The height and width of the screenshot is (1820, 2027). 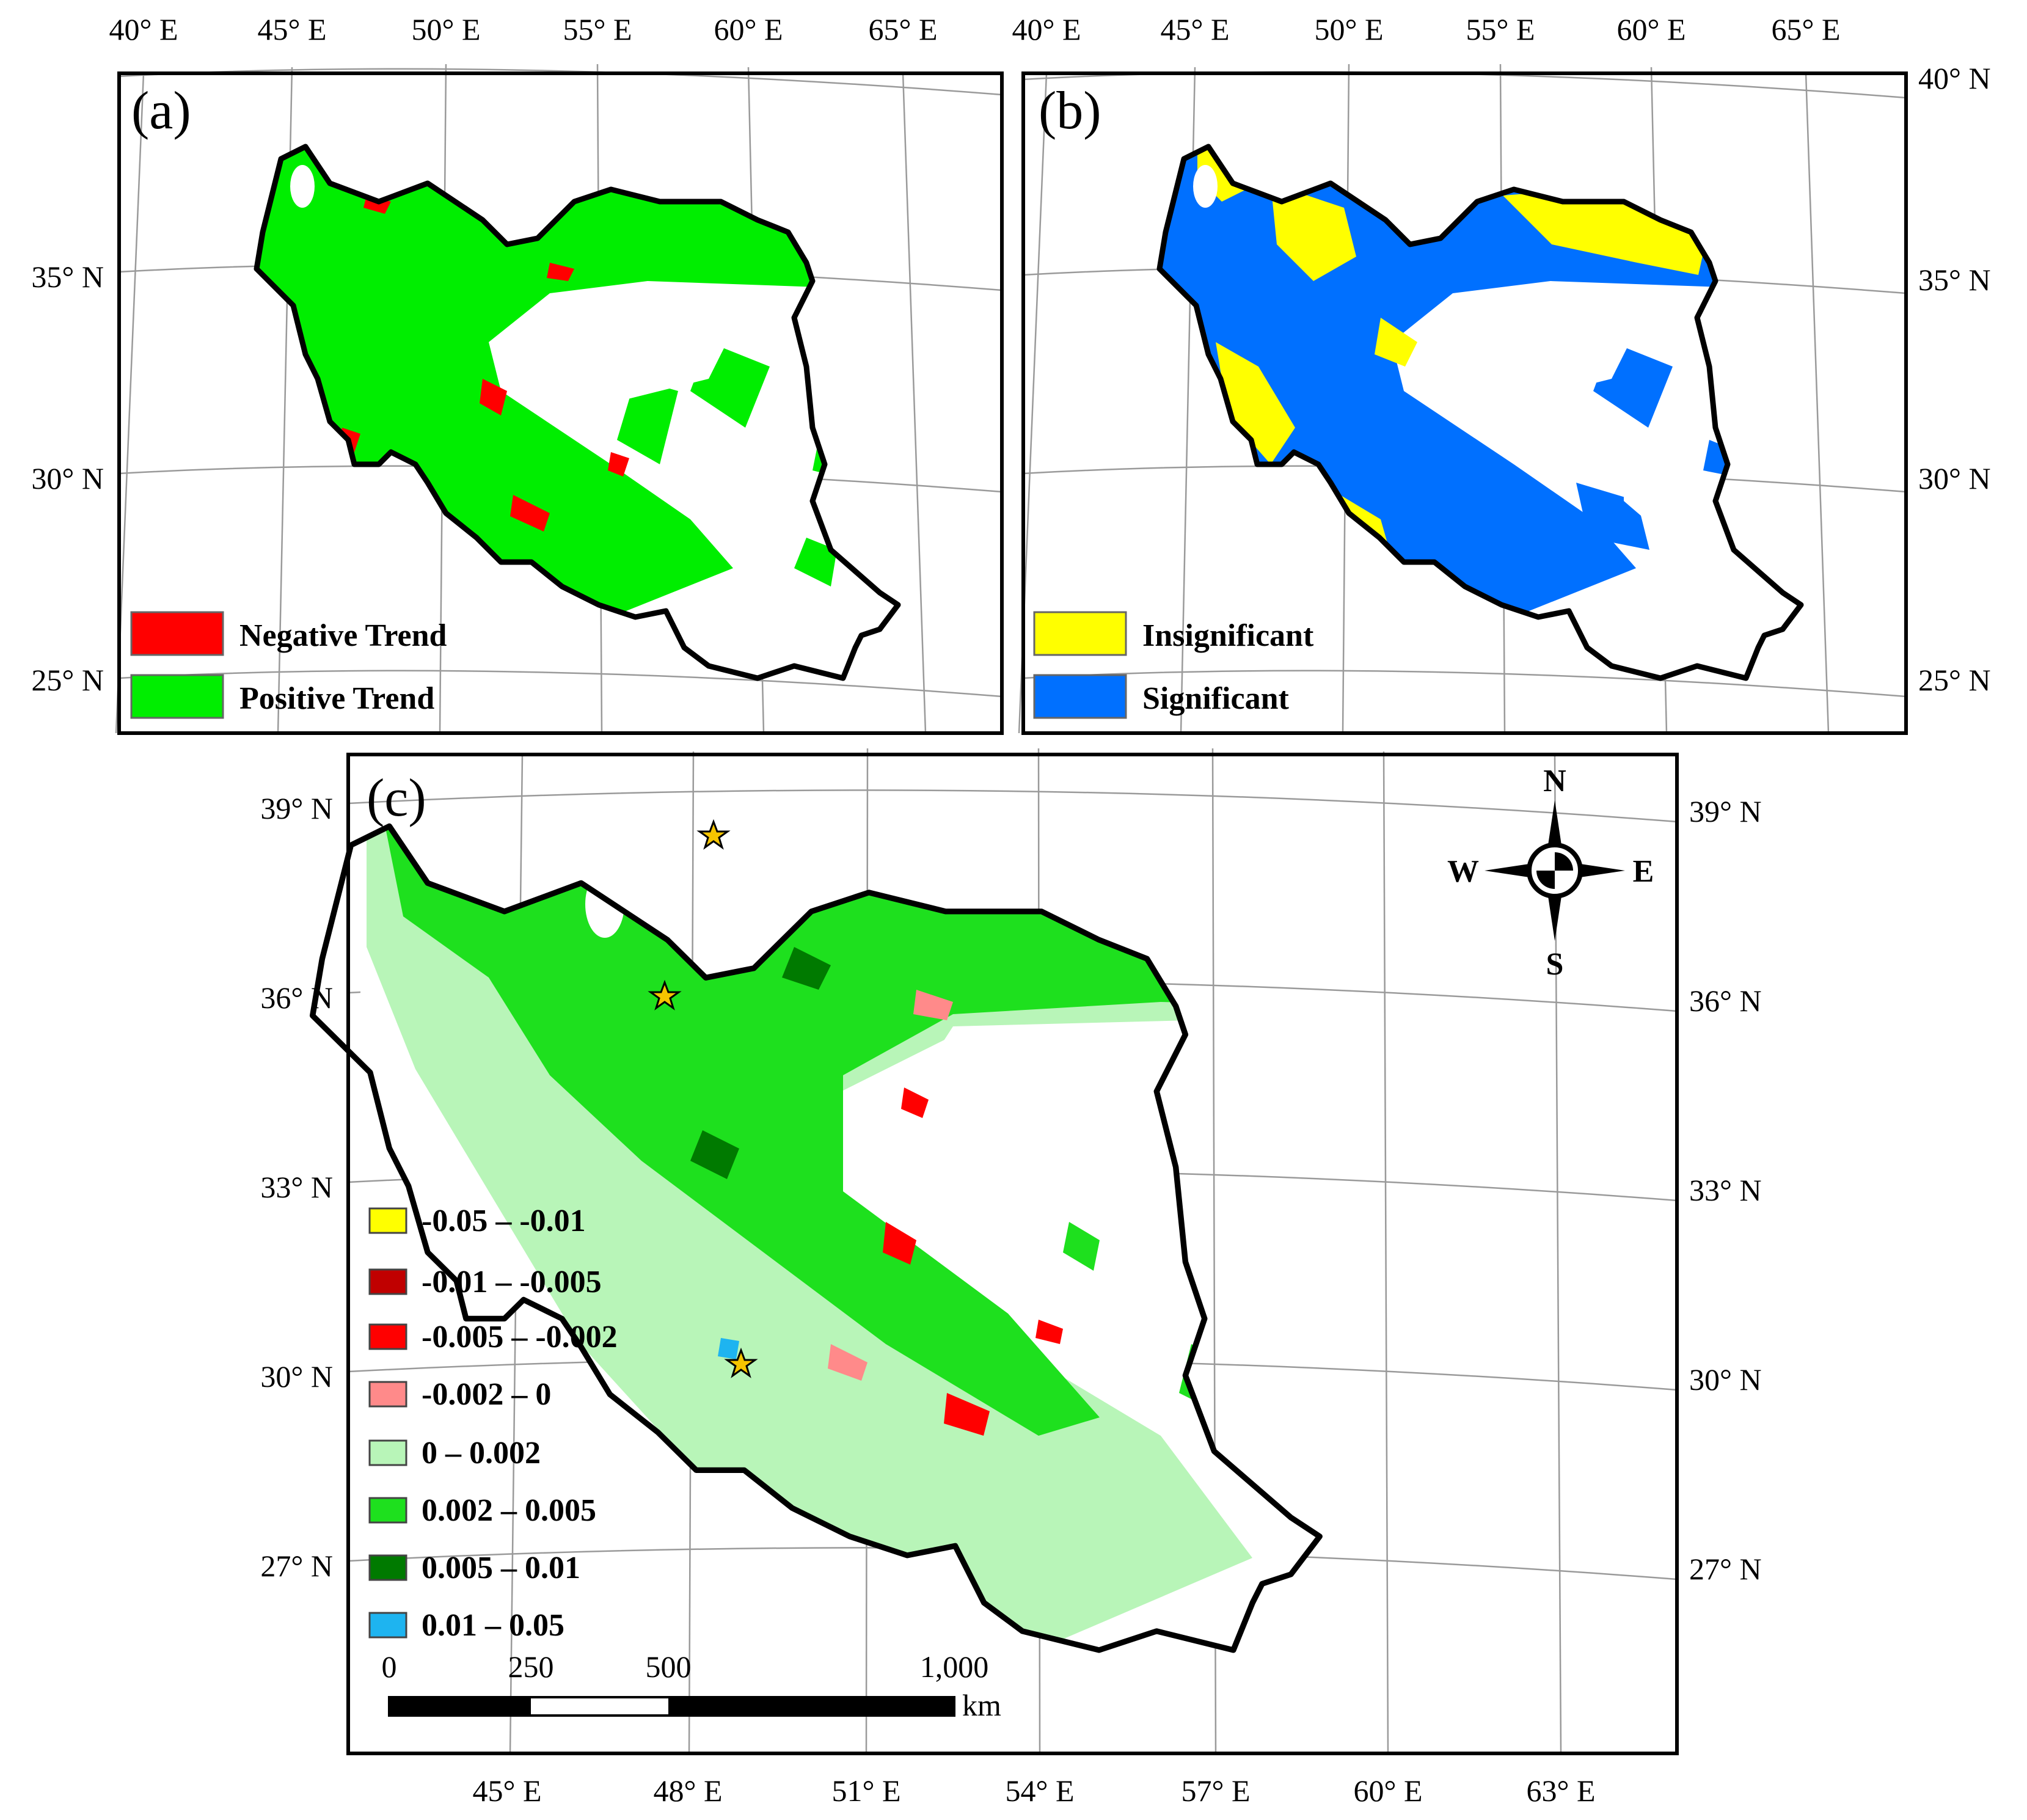 I want to click on panel-b-letter: (b), so click(x=1070, y=111).